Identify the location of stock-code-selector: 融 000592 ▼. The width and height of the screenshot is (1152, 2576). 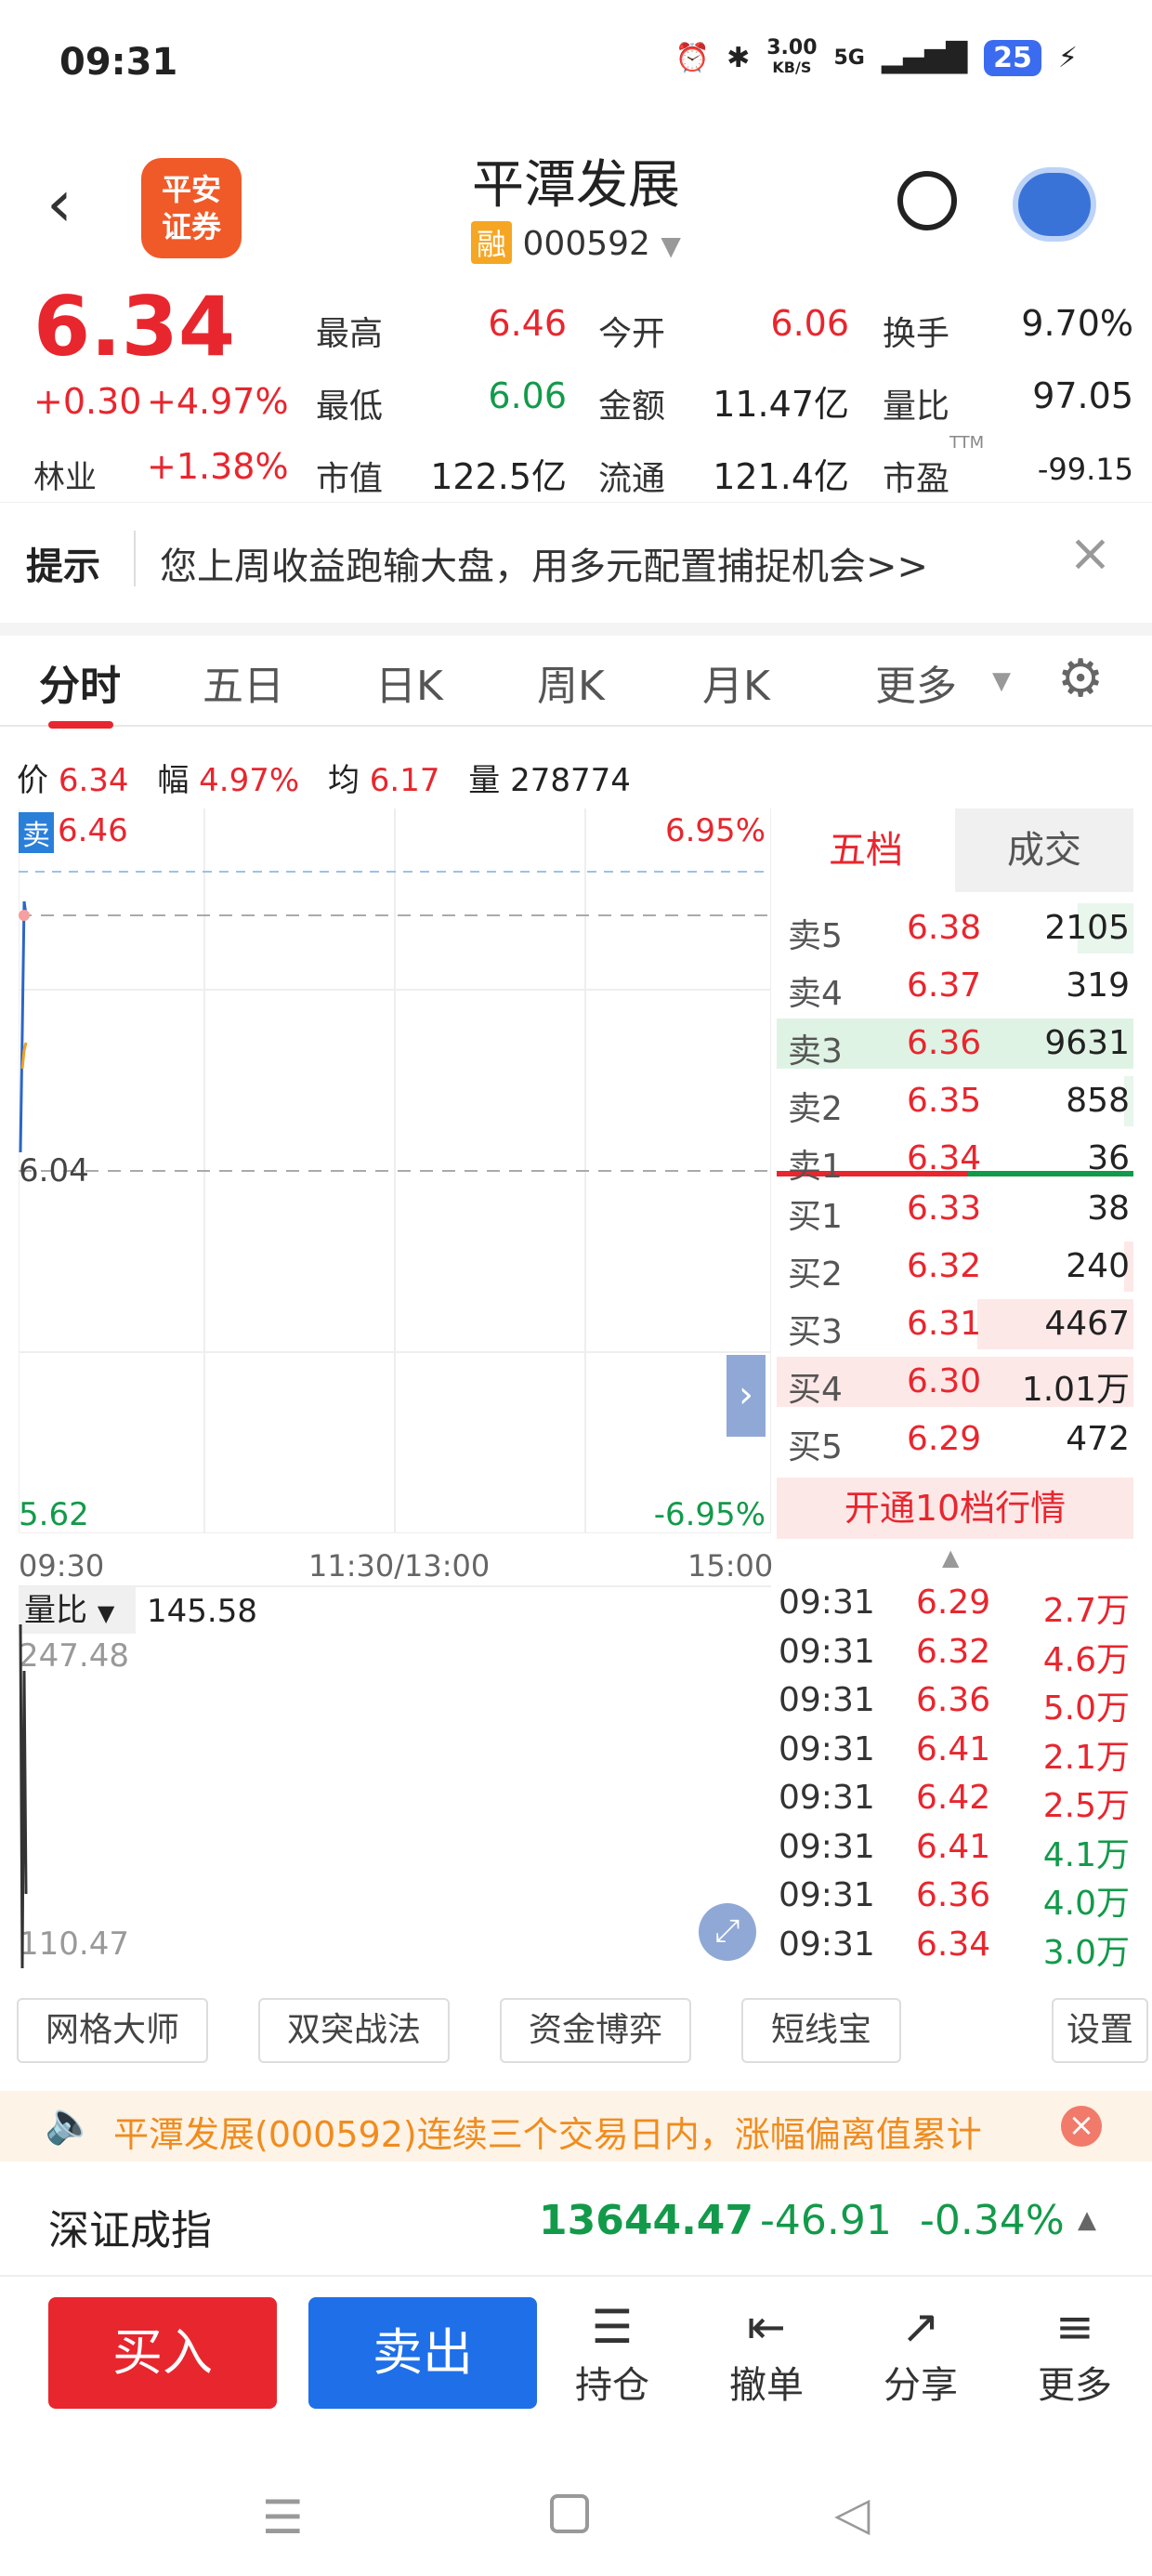
(576, 242).